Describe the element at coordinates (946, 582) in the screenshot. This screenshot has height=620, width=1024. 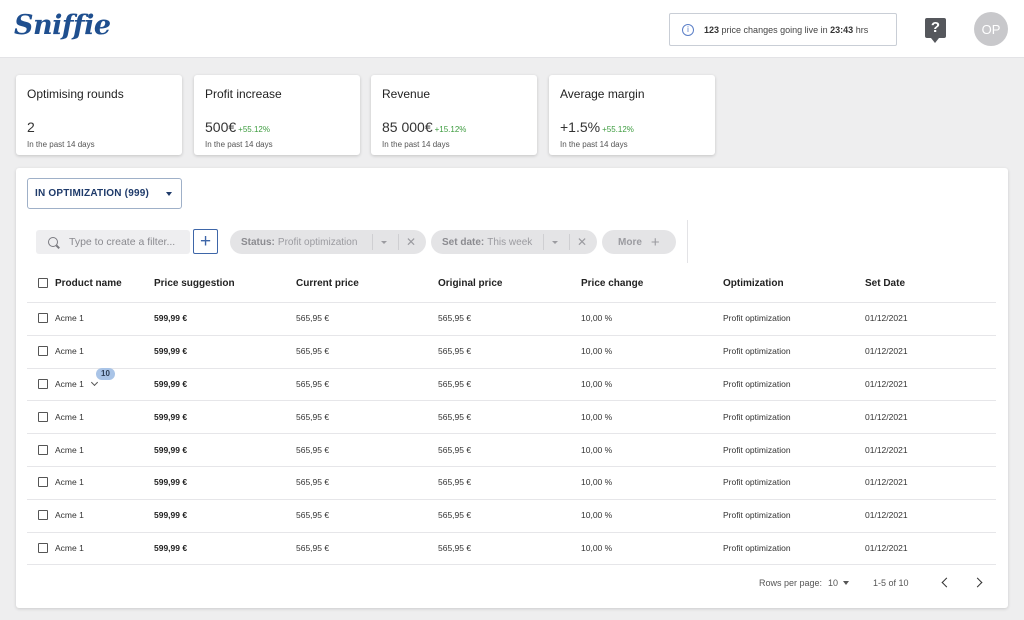
I see `prev-page-icon` at that location.